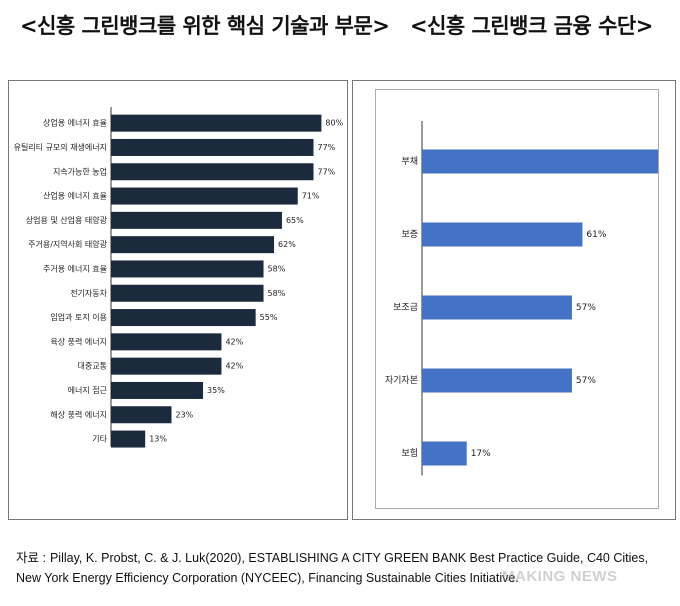 The width and height of the screenshot is (680, 606). I want to click on category-label: 자기자본, so click(401, 380).